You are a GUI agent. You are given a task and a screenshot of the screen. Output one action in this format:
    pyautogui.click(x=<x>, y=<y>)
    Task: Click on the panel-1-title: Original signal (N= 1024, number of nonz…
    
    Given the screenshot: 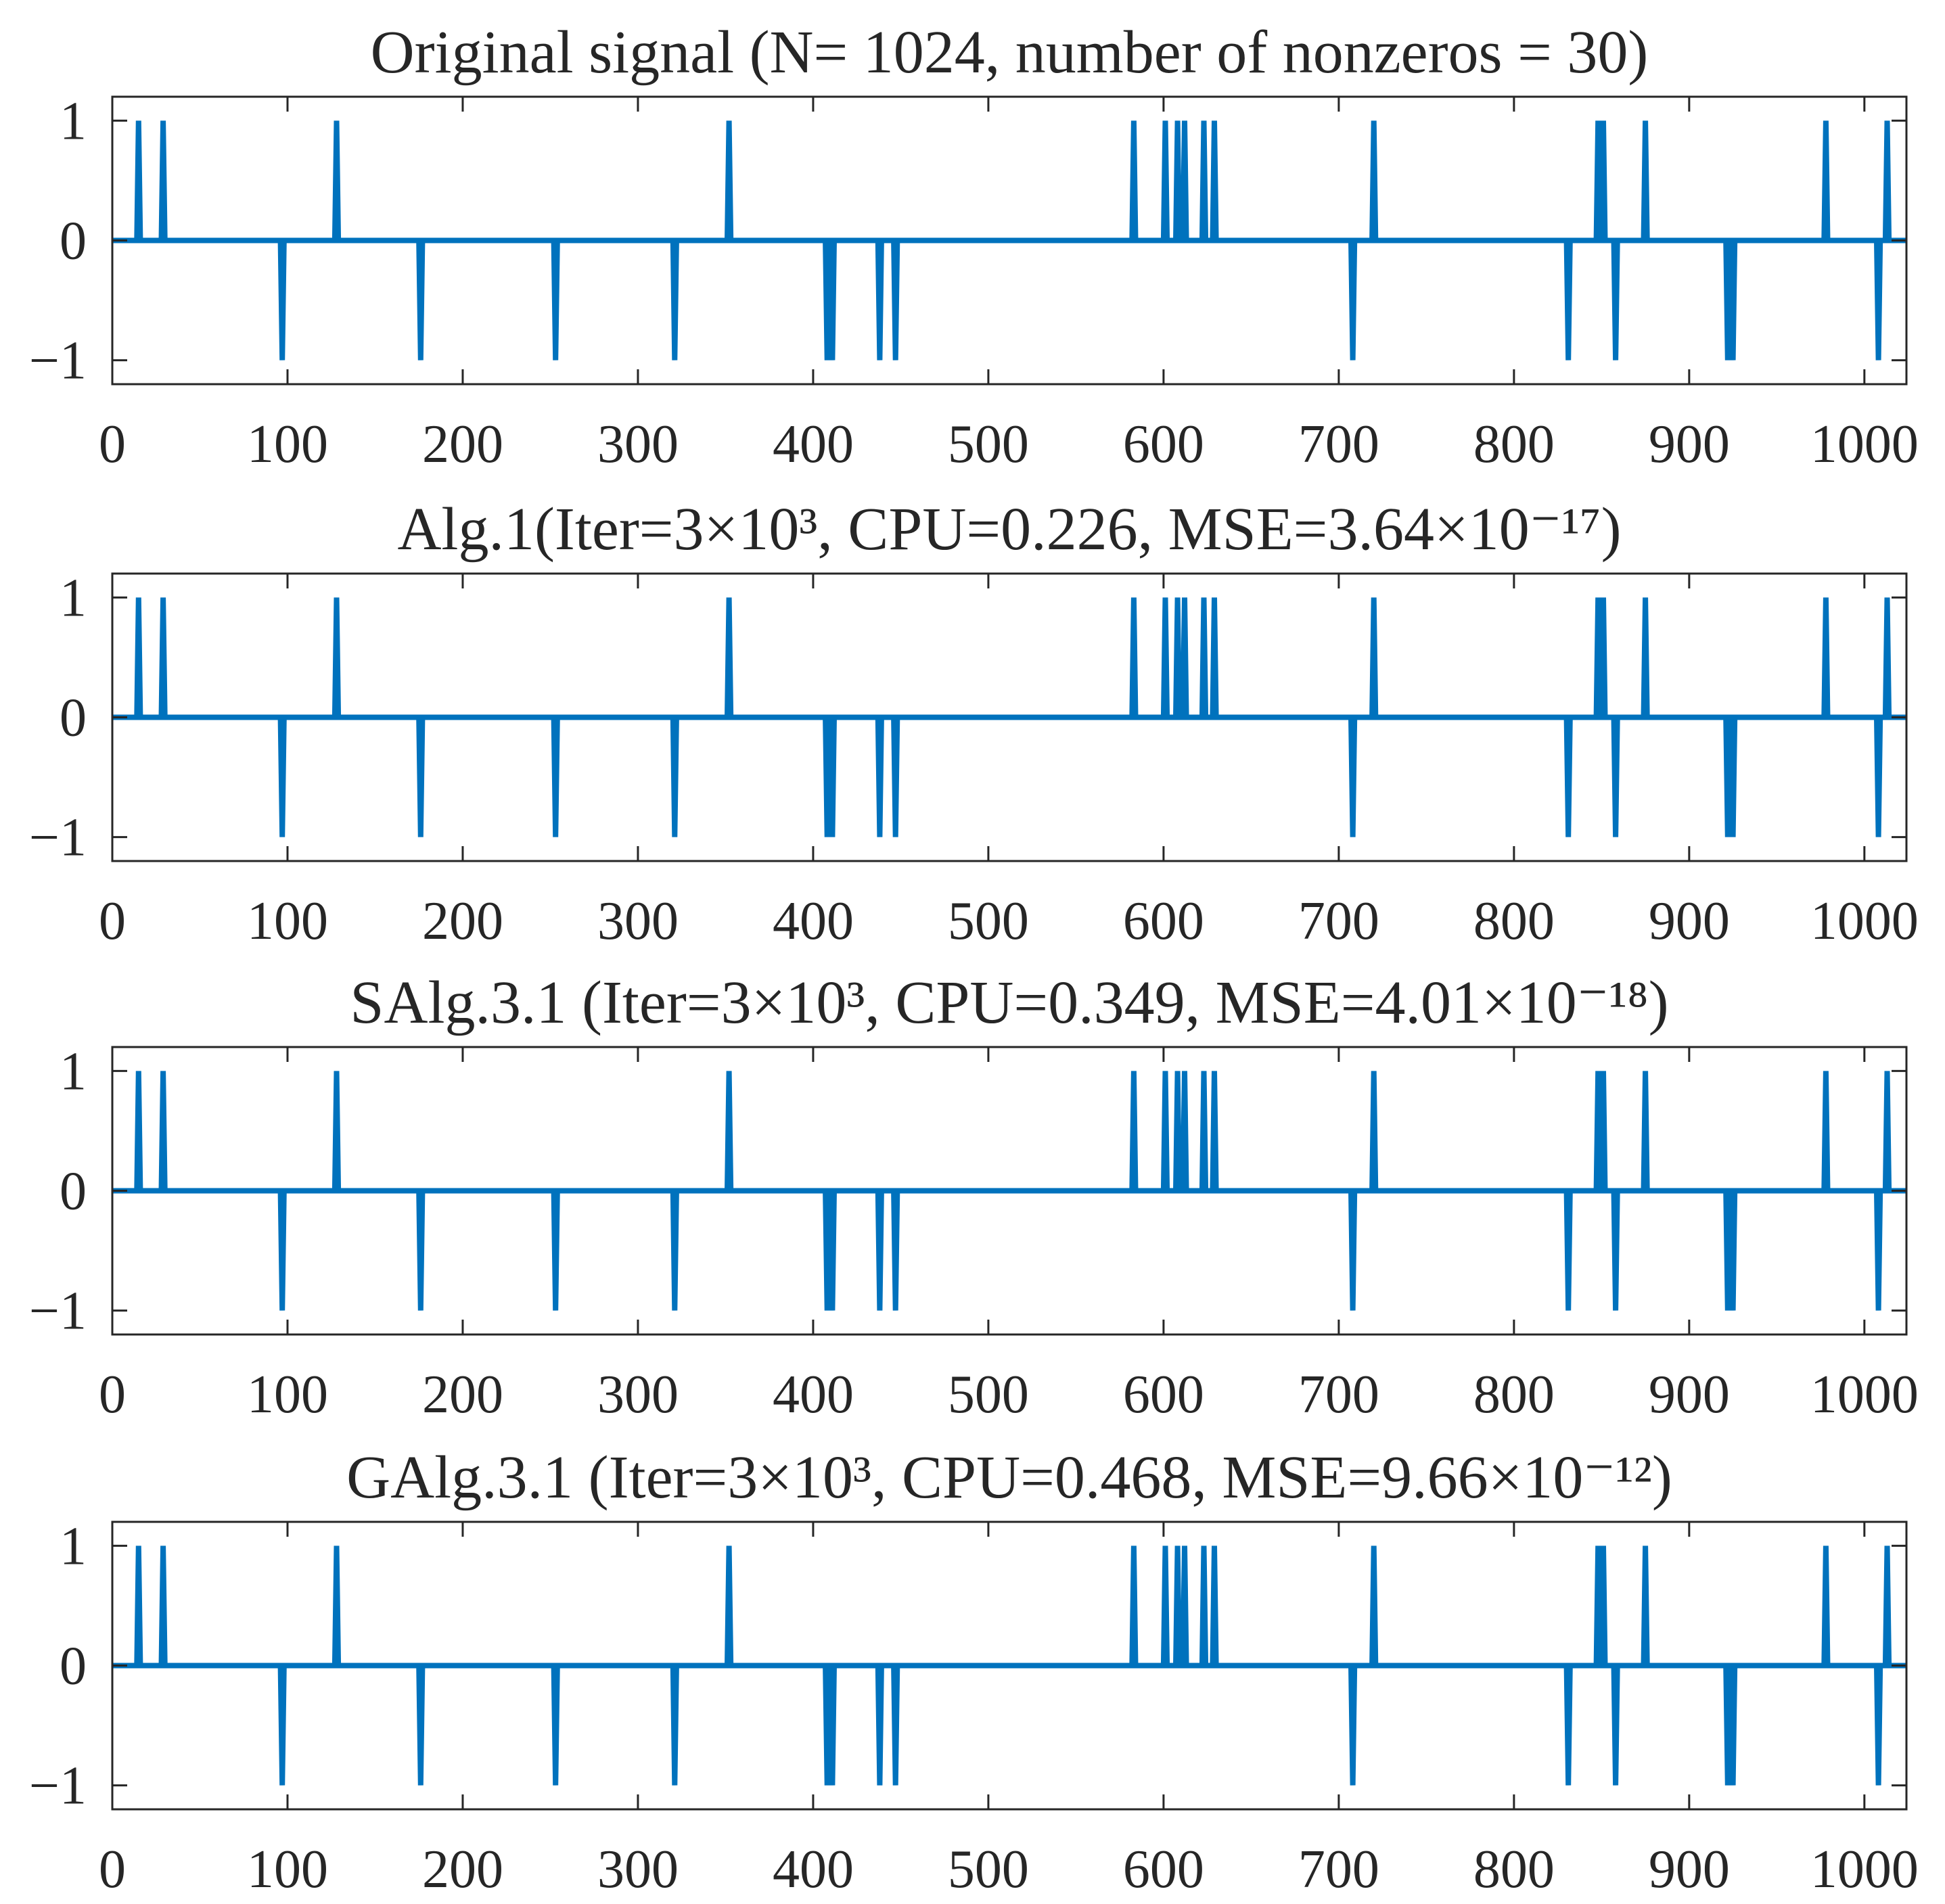 What is the action you would take?
    pyautogui.click(x=1010, y=53)
    